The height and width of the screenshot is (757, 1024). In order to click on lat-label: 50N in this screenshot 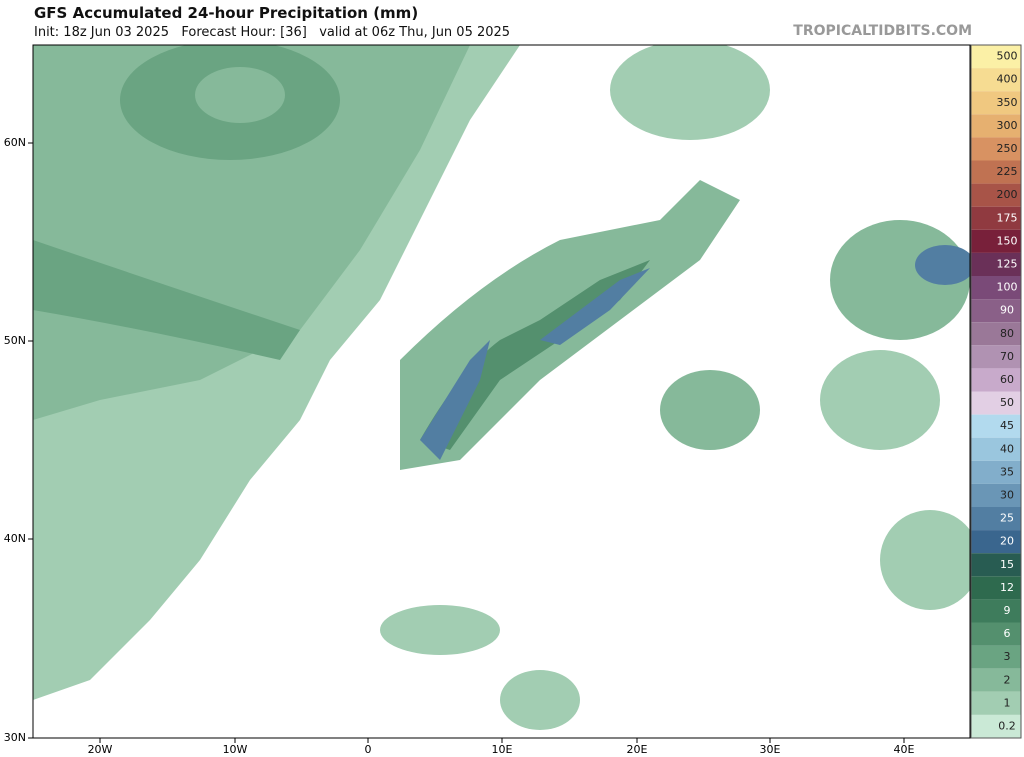, I will do `click(15, 340)`.